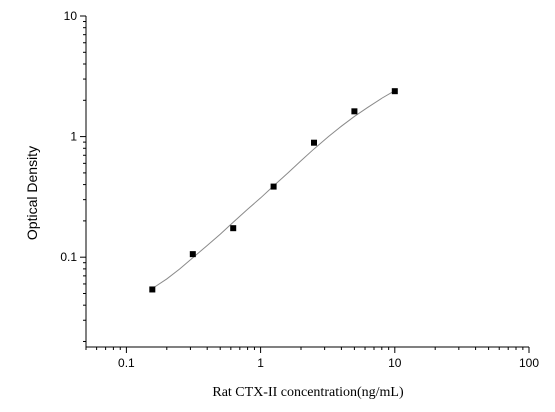  What do you see at coordinates (126, 363) in the screenshot?
I see `x-tick-label: 0.1` at bounding box center [126, 363].